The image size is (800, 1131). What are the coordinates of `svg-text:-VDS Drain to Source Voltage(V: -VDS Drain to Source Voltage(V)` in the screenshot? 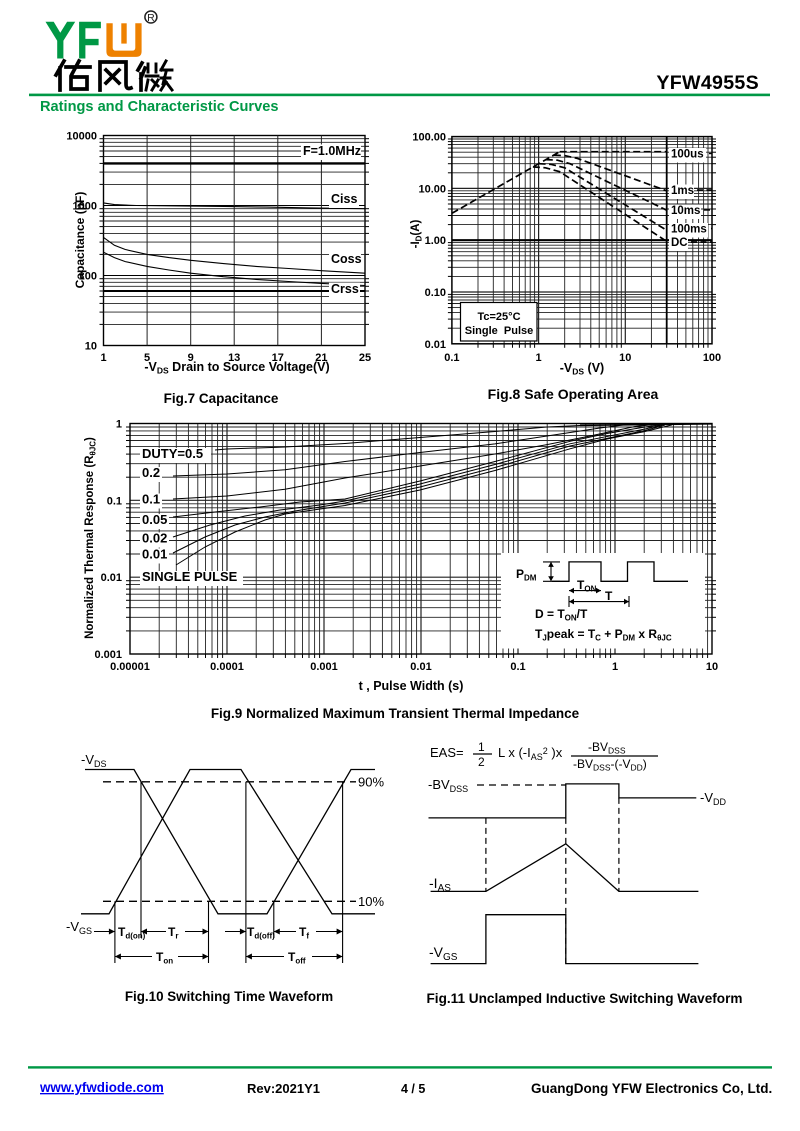 It's located at (236, 368).